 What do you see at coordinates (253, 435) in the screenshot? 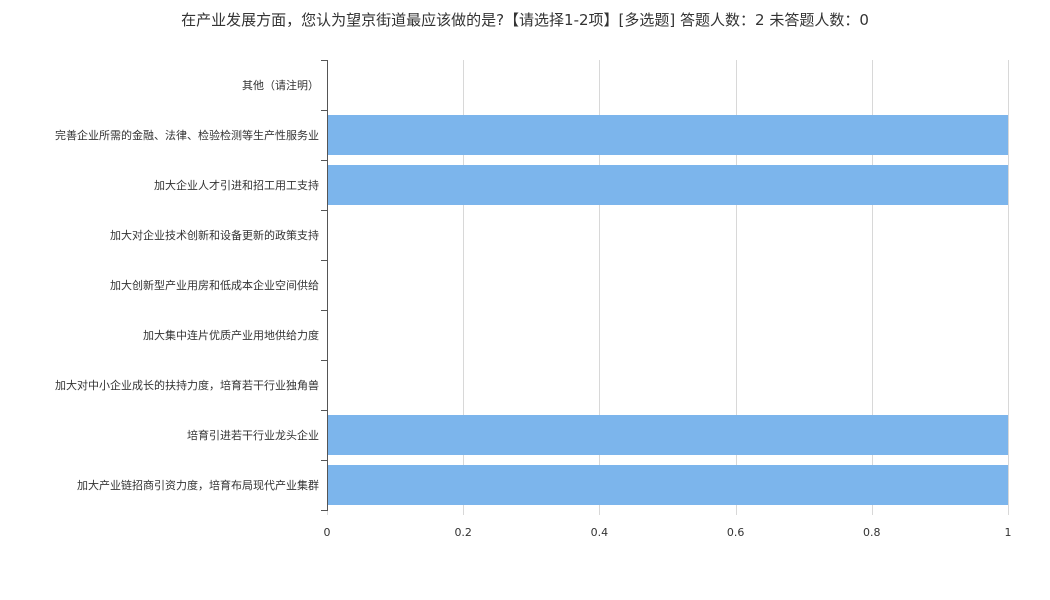
I see `category-label: 培育引进若干行业龙头企业` at bounding box center [253, 435].